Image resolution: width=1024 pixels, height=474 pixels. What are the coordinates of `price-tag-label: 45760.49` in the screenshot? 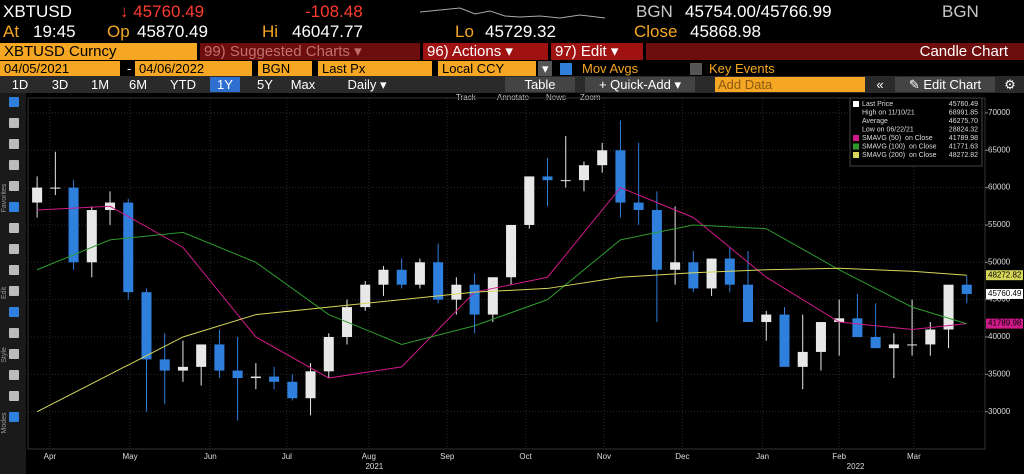 It's located at (1005, 293).